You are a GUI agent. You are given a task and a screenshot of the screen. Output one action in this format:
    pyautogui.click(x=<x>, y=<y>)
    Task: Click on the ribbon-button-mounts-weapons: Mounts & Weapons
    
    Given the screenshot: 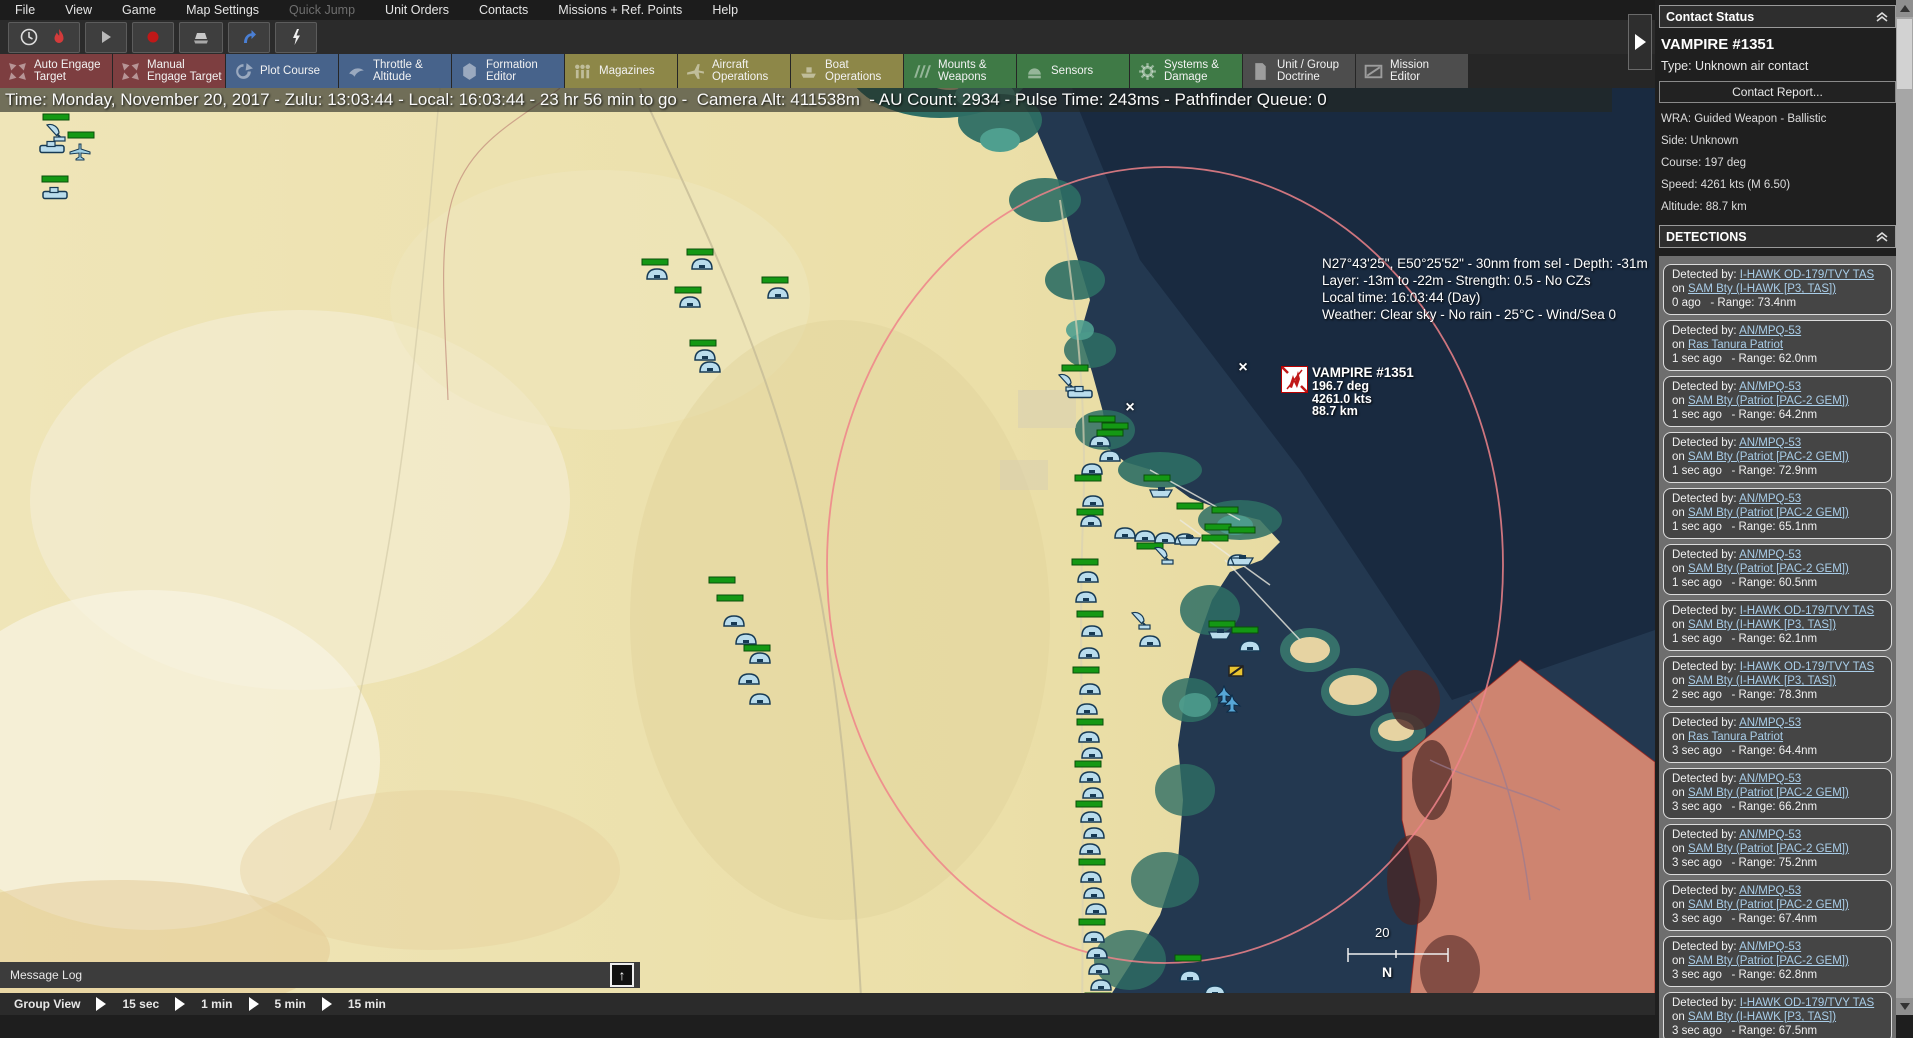 What is the action you would take?
    pyautogui.click(x=960, y=71)
    